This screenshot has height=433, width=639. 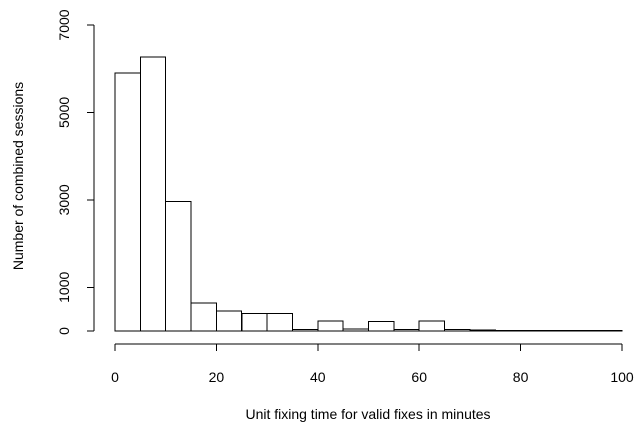 What do you see at coordinates (419, 377) in the screenshot?
I see `x-tick-label: 60` at bounding box center [419, 377].